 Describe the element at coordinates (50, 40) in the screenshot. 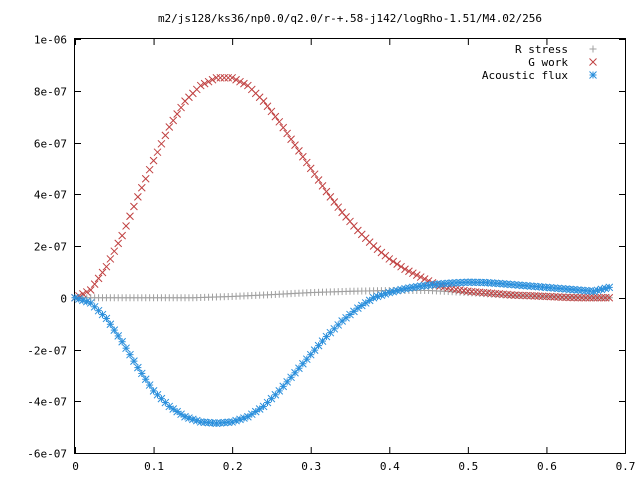

I see `y-tick-label: 1e-06` at that location.